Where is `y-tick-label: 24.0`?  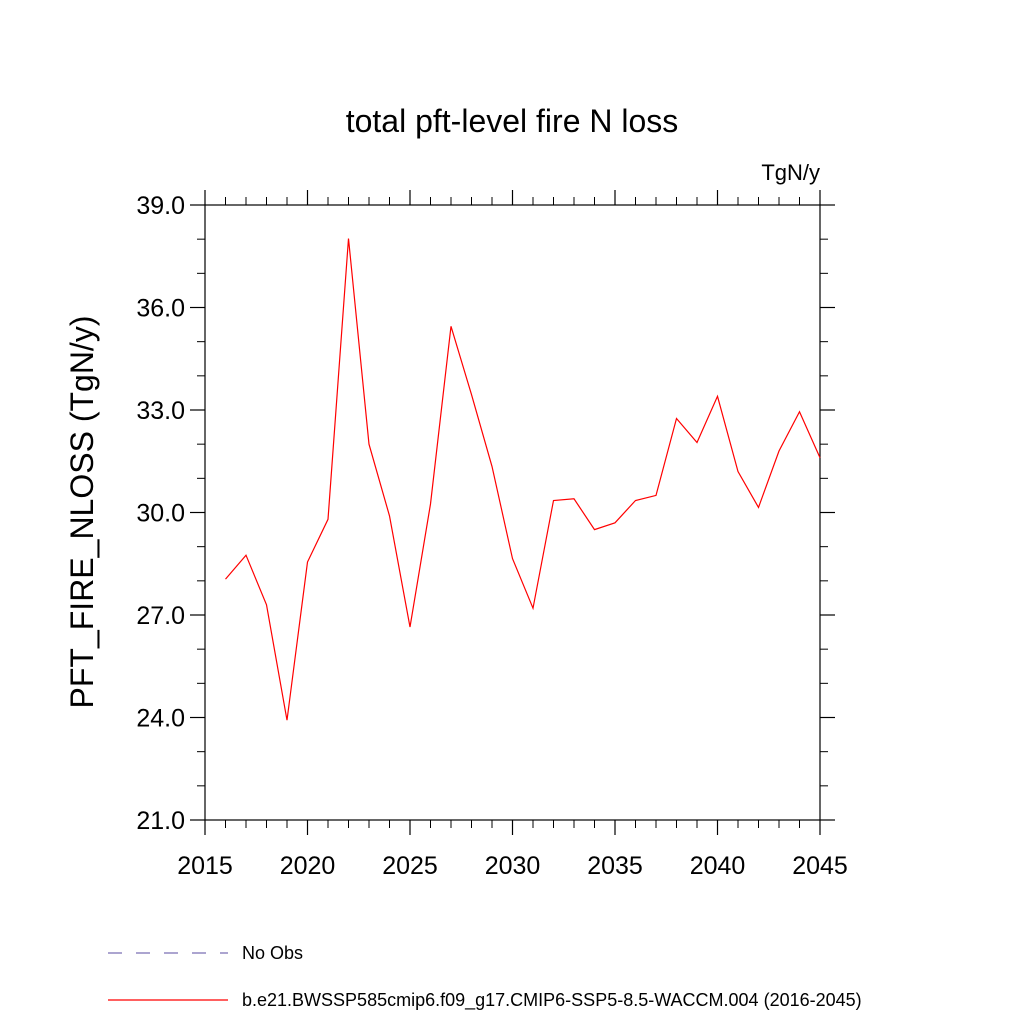
y-tick-label: 24.0 is located at coordinates (160, 719).